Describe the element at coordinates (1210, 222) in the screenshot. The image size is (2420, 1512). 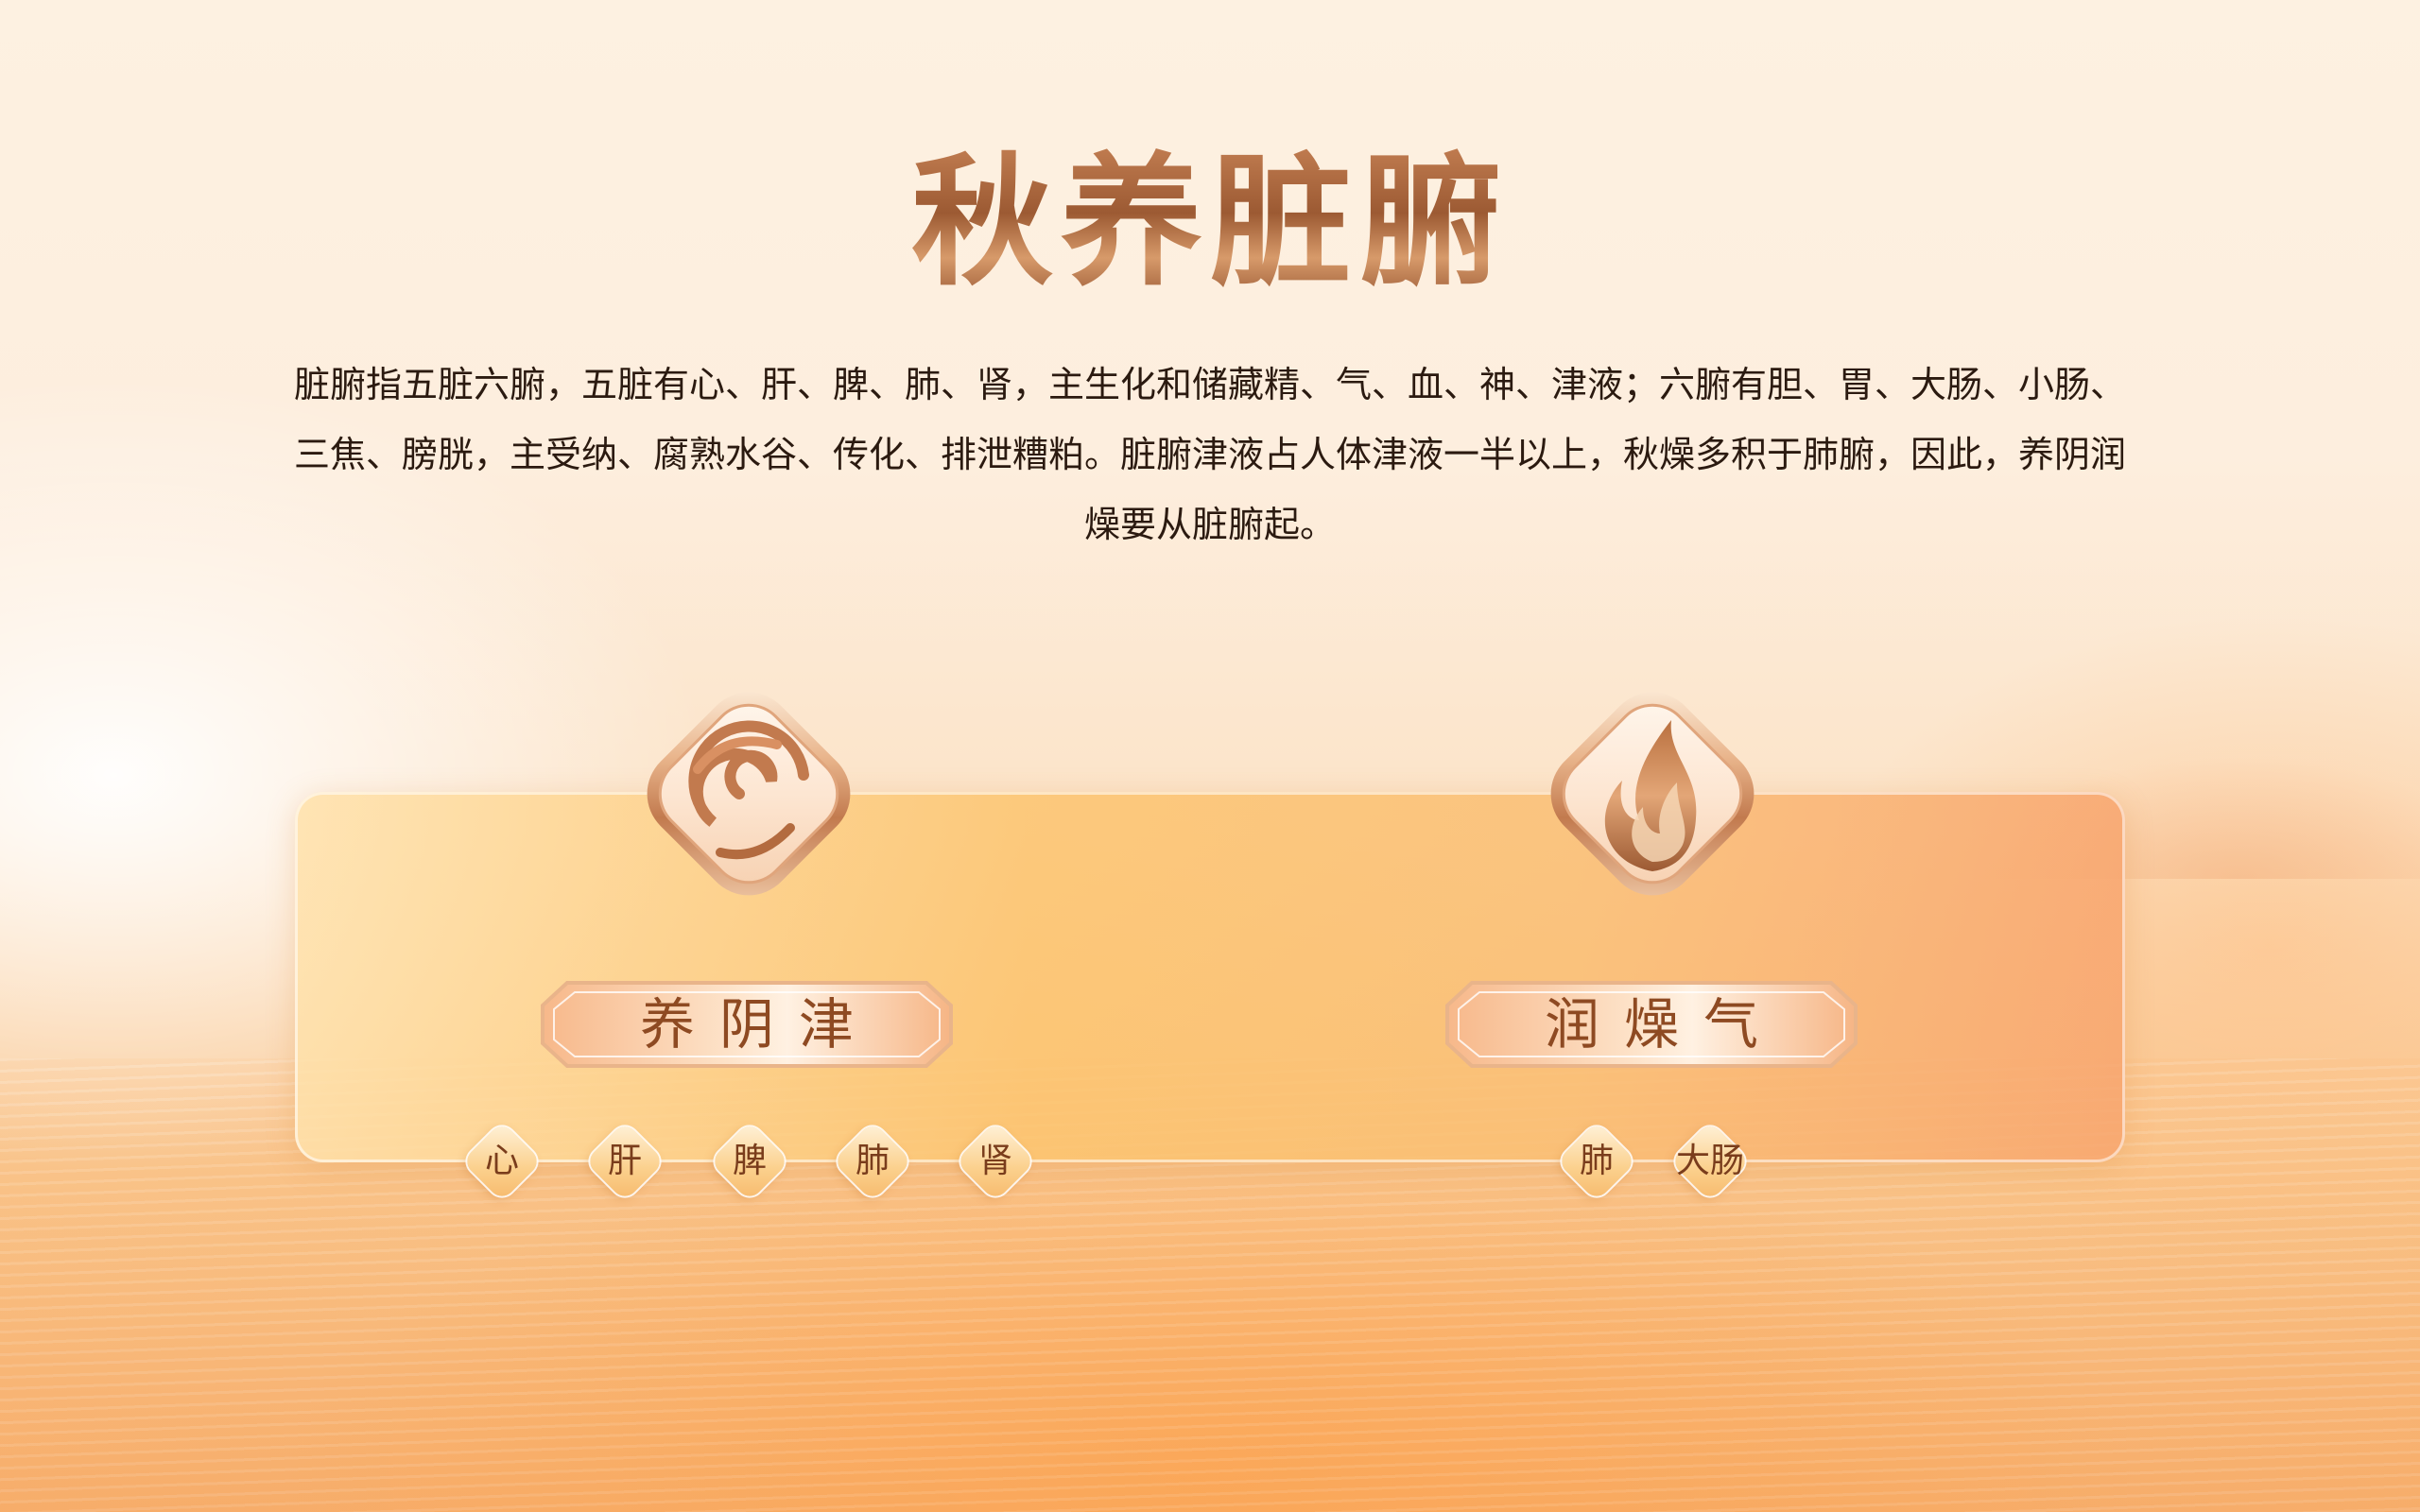
I see `page-title: 秋养脏腑` at that location.